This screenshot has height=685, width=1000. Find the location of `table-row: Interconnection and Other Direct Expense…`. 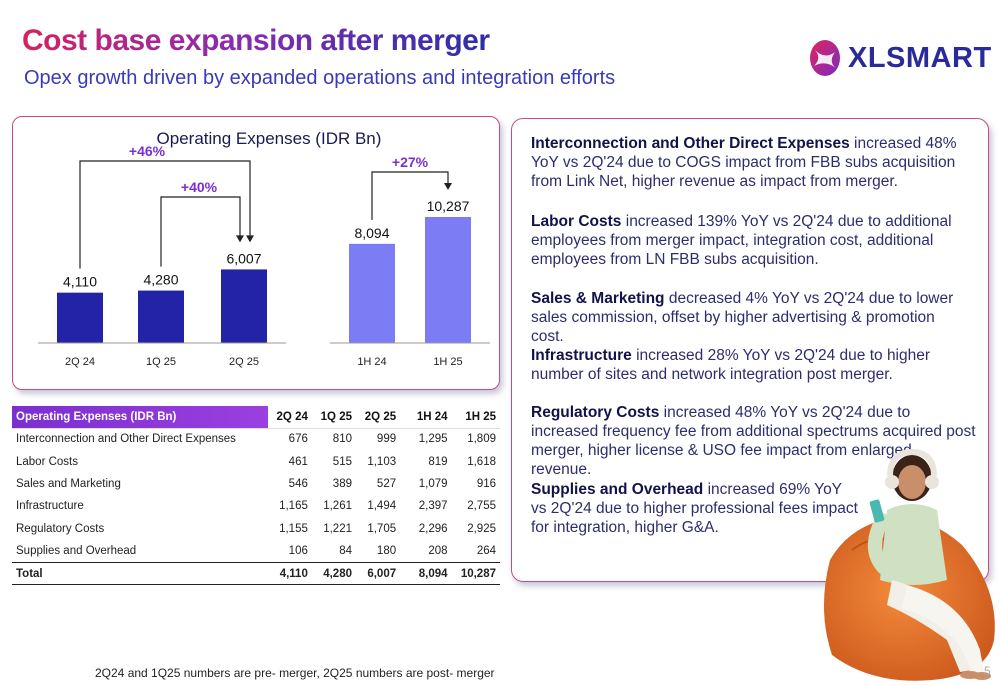

table-row: Interconnection and Other Direct Expense… is located at coordinates (256, 439).